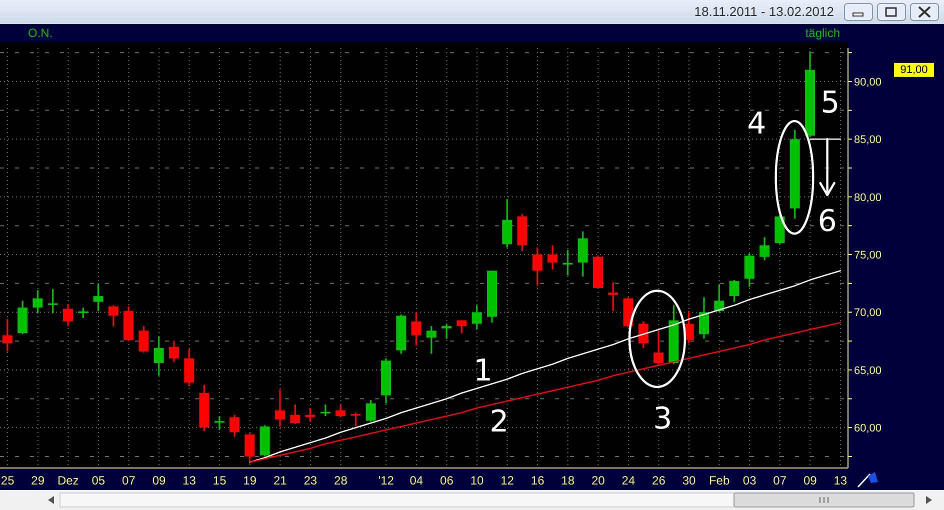 The image size is (944, 510). What do you see at coordinates (417, 481) in the screenshot?
I see `x-tick-label: 04` at bounding box center [417, 481].